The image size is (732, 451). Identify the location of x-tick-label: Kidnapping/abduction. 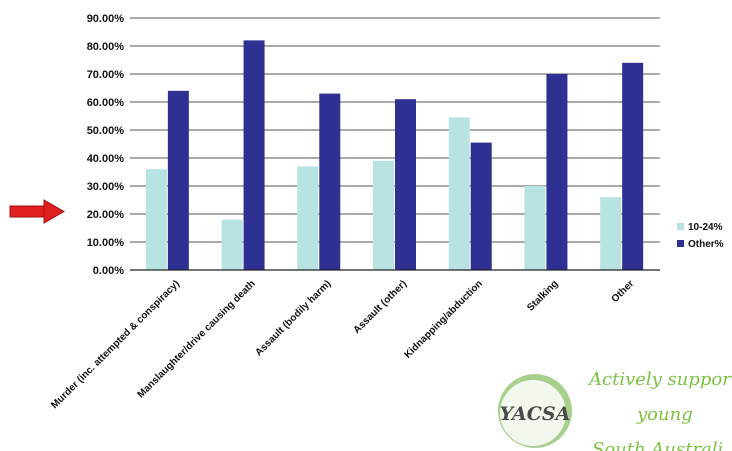
(443, 319).